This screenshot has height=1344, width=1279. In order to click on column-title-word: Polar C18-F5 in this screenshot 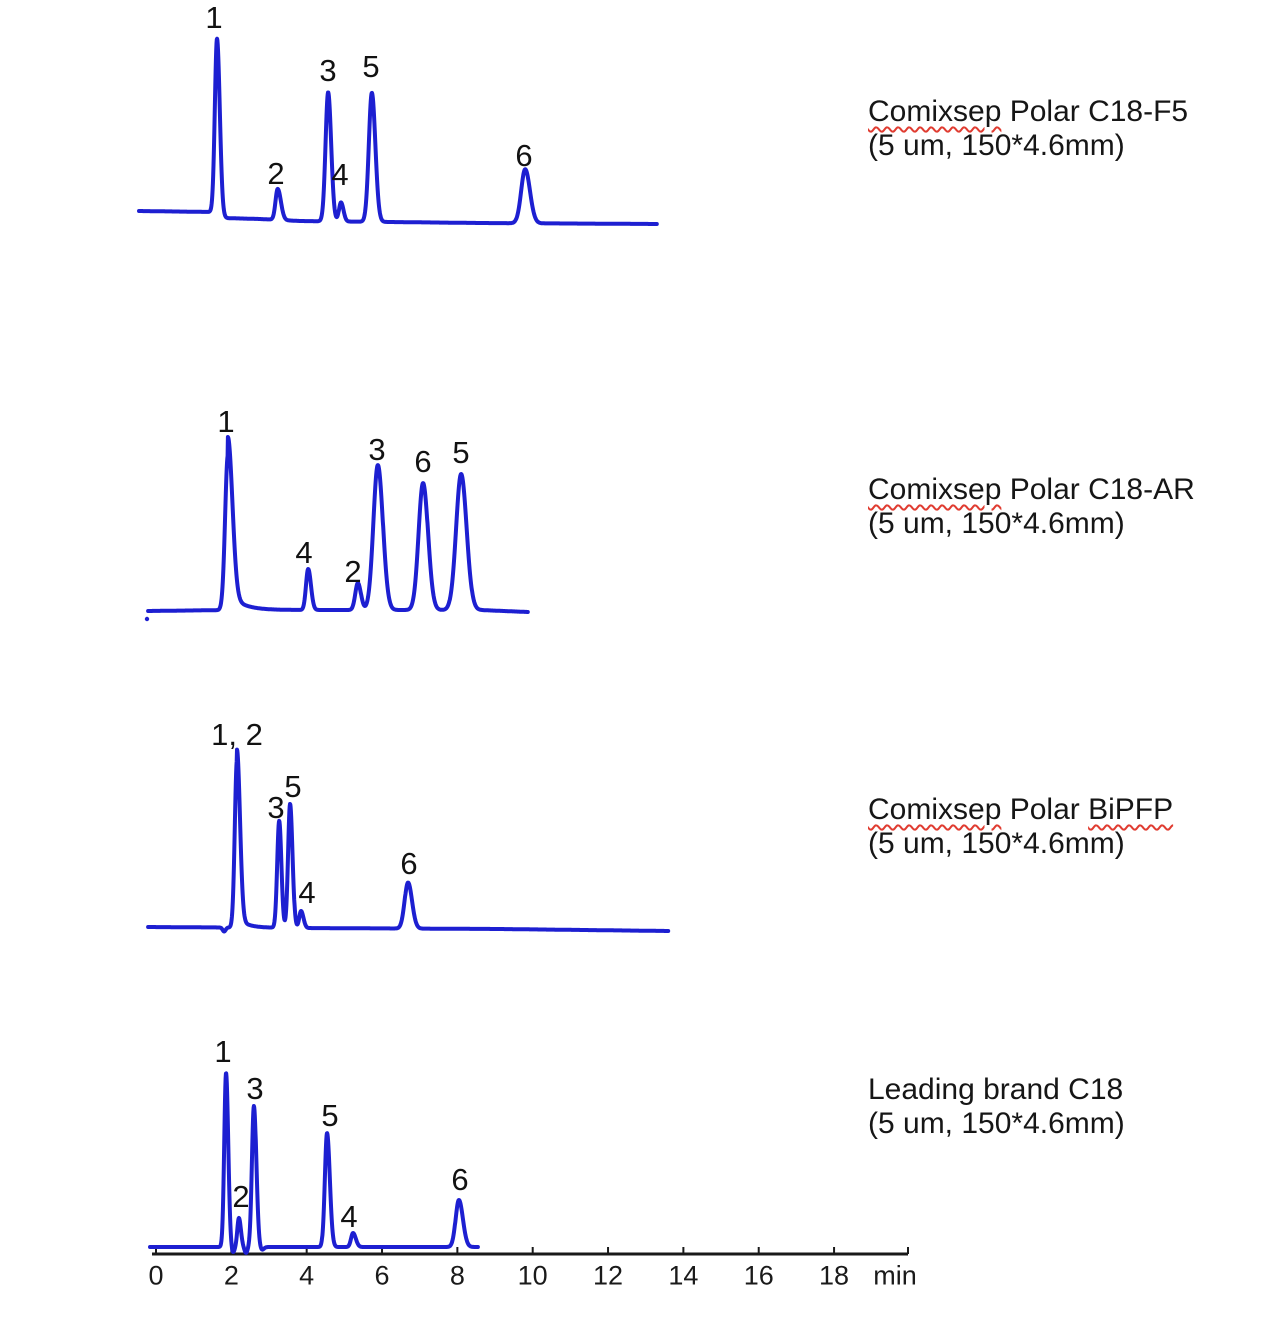, I will do `click(1095, 111)`.